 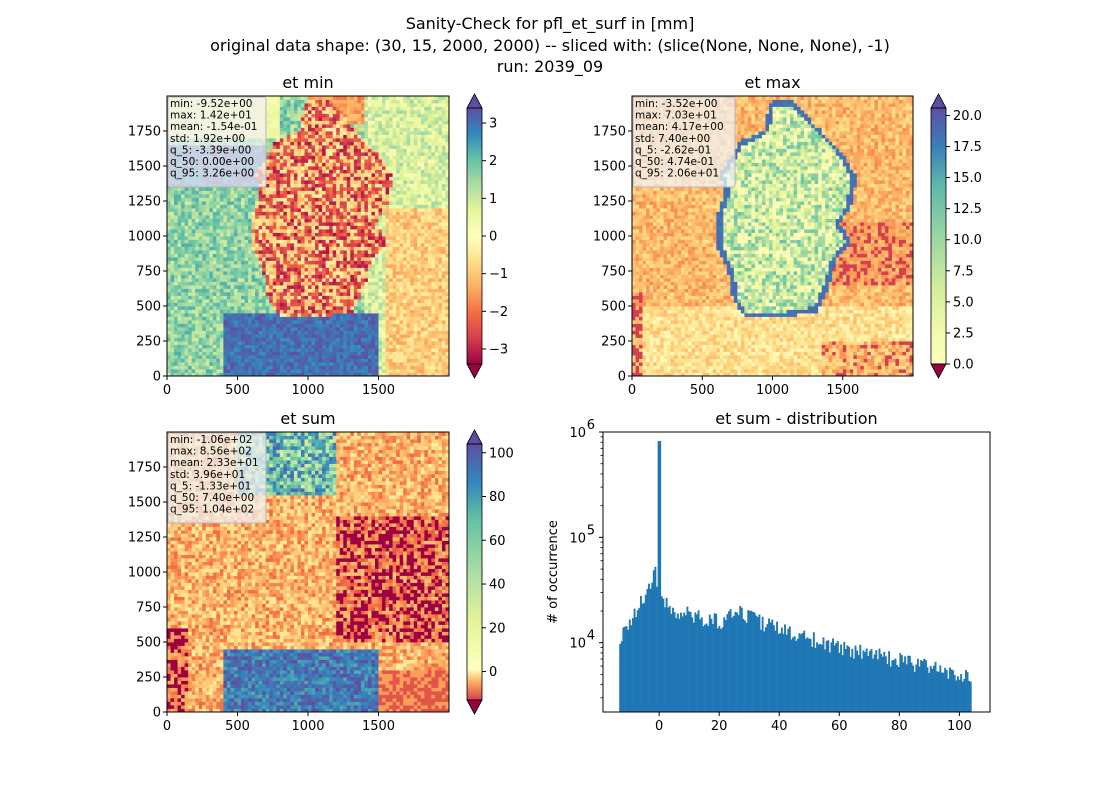 I want to click on axes-title: et min, so click(x=307, y=82).